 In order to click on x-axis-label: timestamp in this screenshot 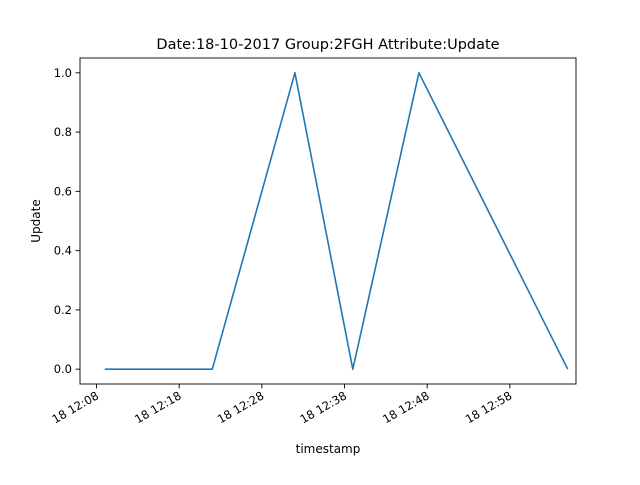, I will do `click(328, 449)`.